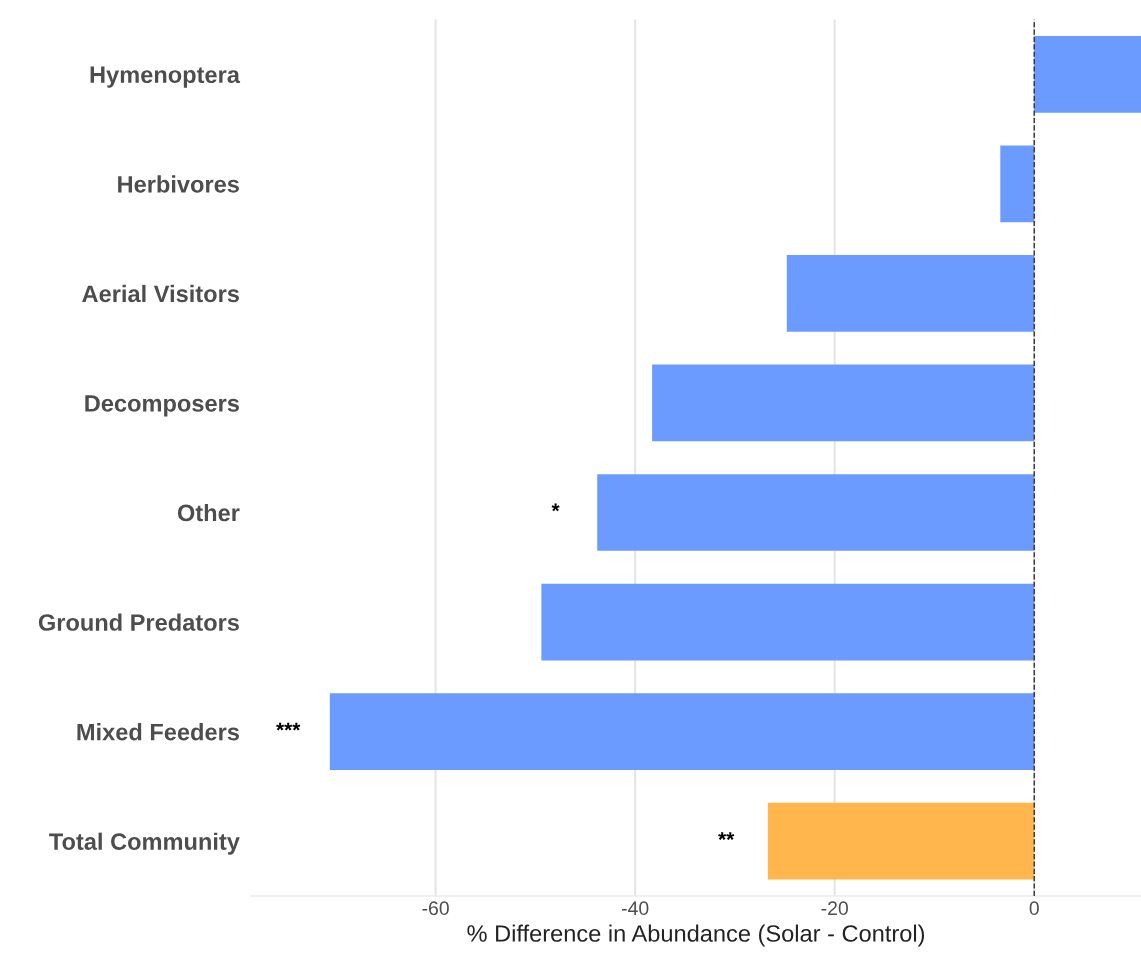 The image size is (1141, 976). Describe the element at coordinates (160, 293) in the screenshot. I see `y-tick-label: Aerial Visitors` at that location.